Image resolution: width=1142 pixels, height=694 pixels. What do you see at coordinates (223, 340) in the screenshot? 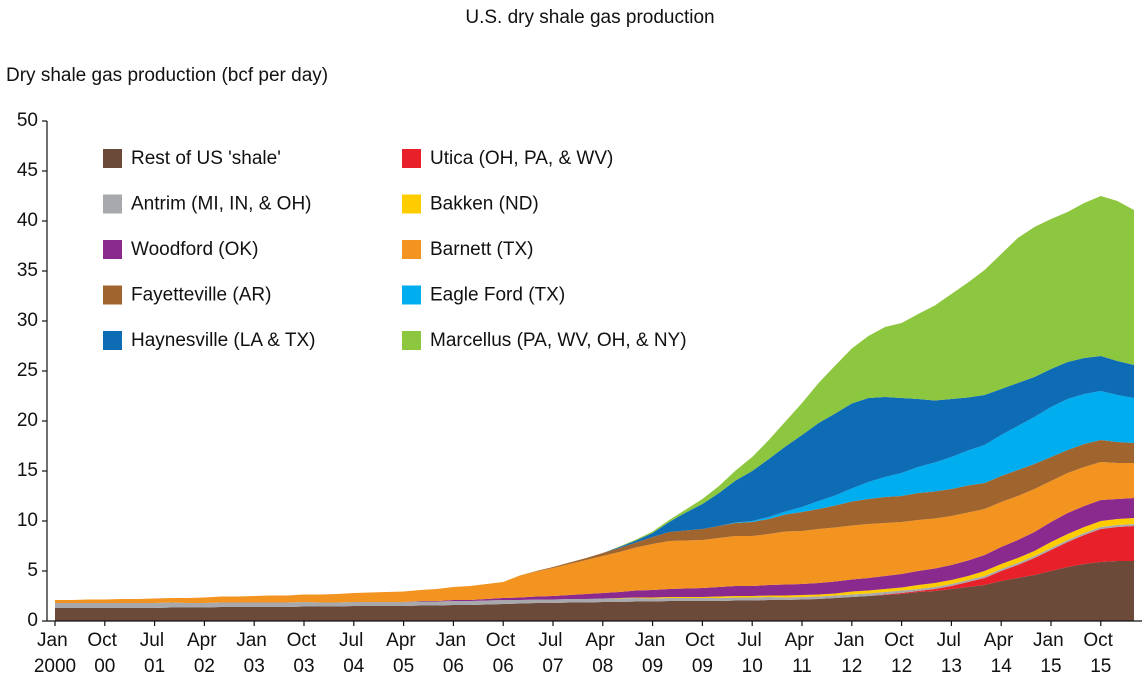
I see `legend-label: Haynesville (LA & TX)` at bounding box center [223, 340].